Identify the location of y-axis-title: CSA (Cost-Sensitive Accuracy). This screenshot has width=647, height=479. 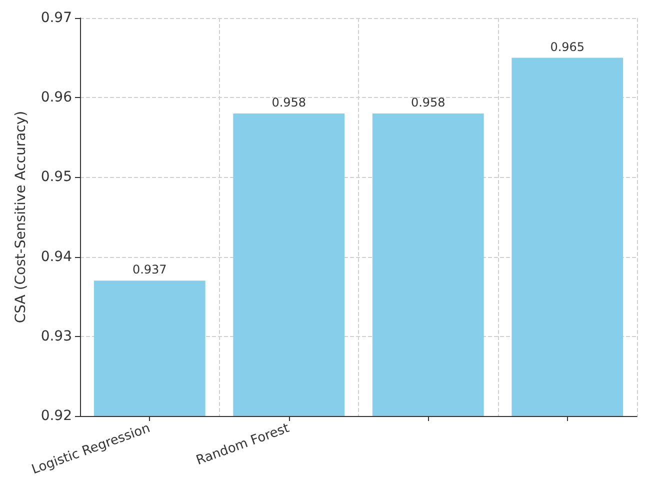
(21, 217).